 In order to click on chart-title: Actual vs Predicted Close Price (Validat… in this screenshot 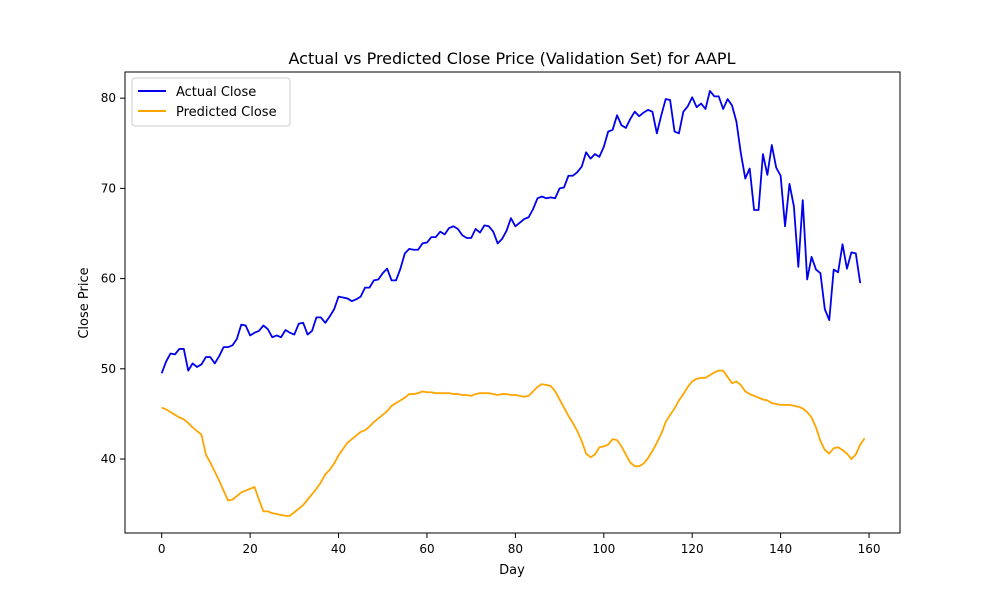, I will do `click(511, 58)`.